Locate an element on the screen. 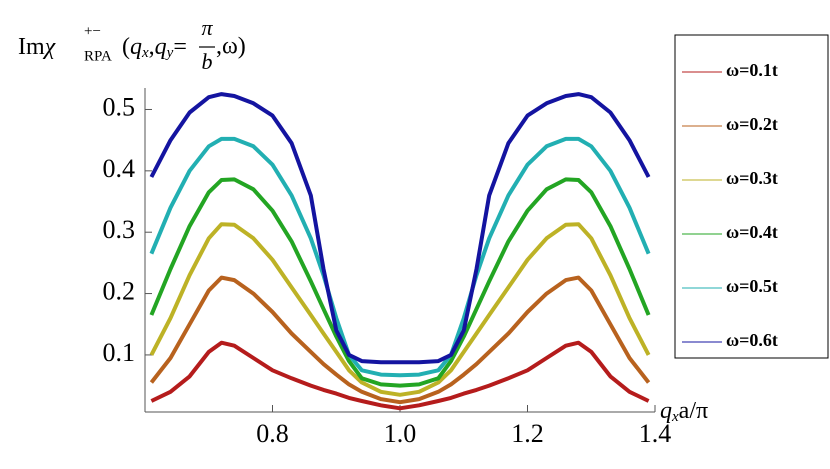 Image resolution: width=830 pixels, height=469 pixels. y-label: (qx,qy= is located at coordinates (154, 48).